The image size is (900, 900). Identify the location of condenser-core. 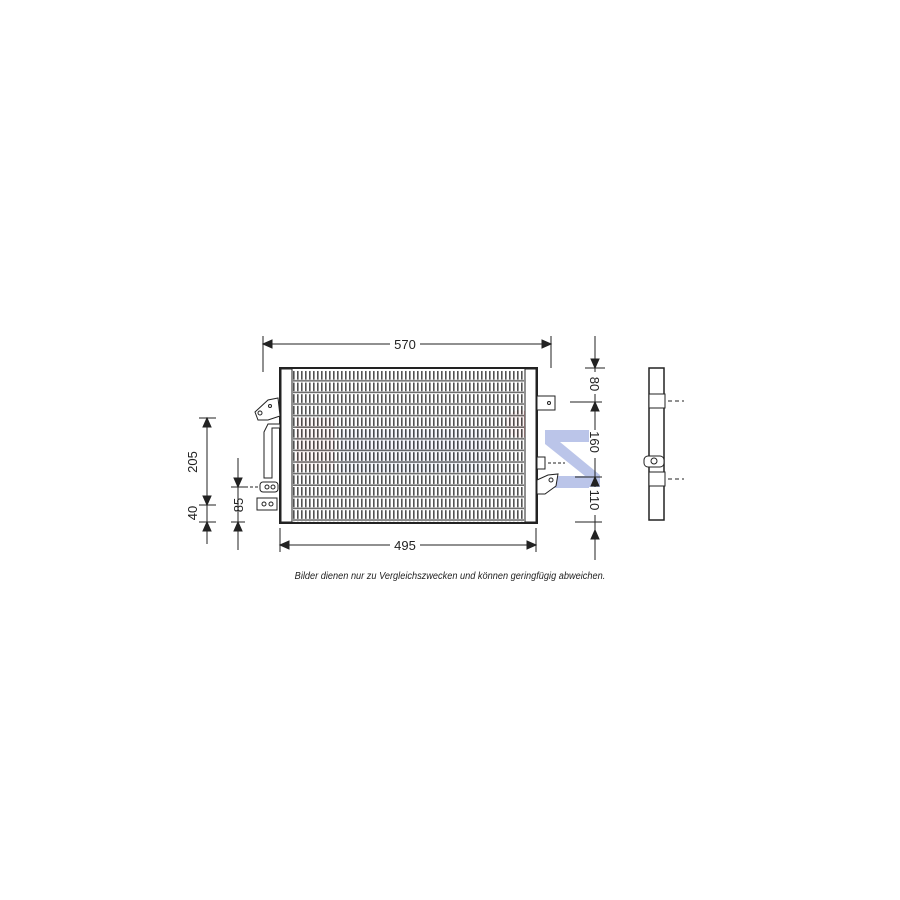
(408, 445).